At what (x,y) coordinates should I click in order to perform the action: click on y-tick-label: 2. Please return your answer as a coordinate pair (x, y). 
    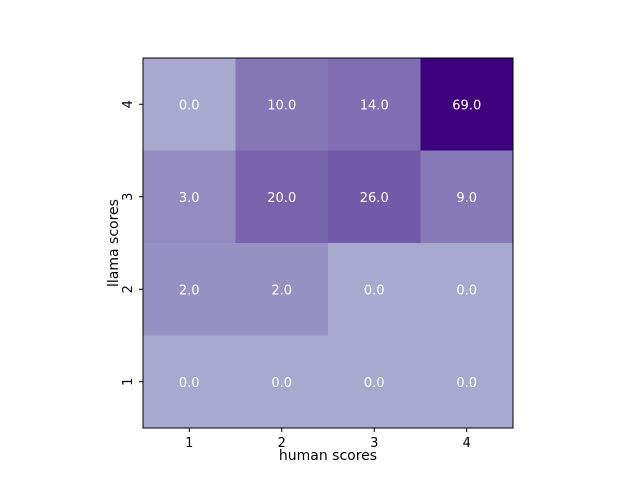
    Looking at the image, I should click on (128, 289).